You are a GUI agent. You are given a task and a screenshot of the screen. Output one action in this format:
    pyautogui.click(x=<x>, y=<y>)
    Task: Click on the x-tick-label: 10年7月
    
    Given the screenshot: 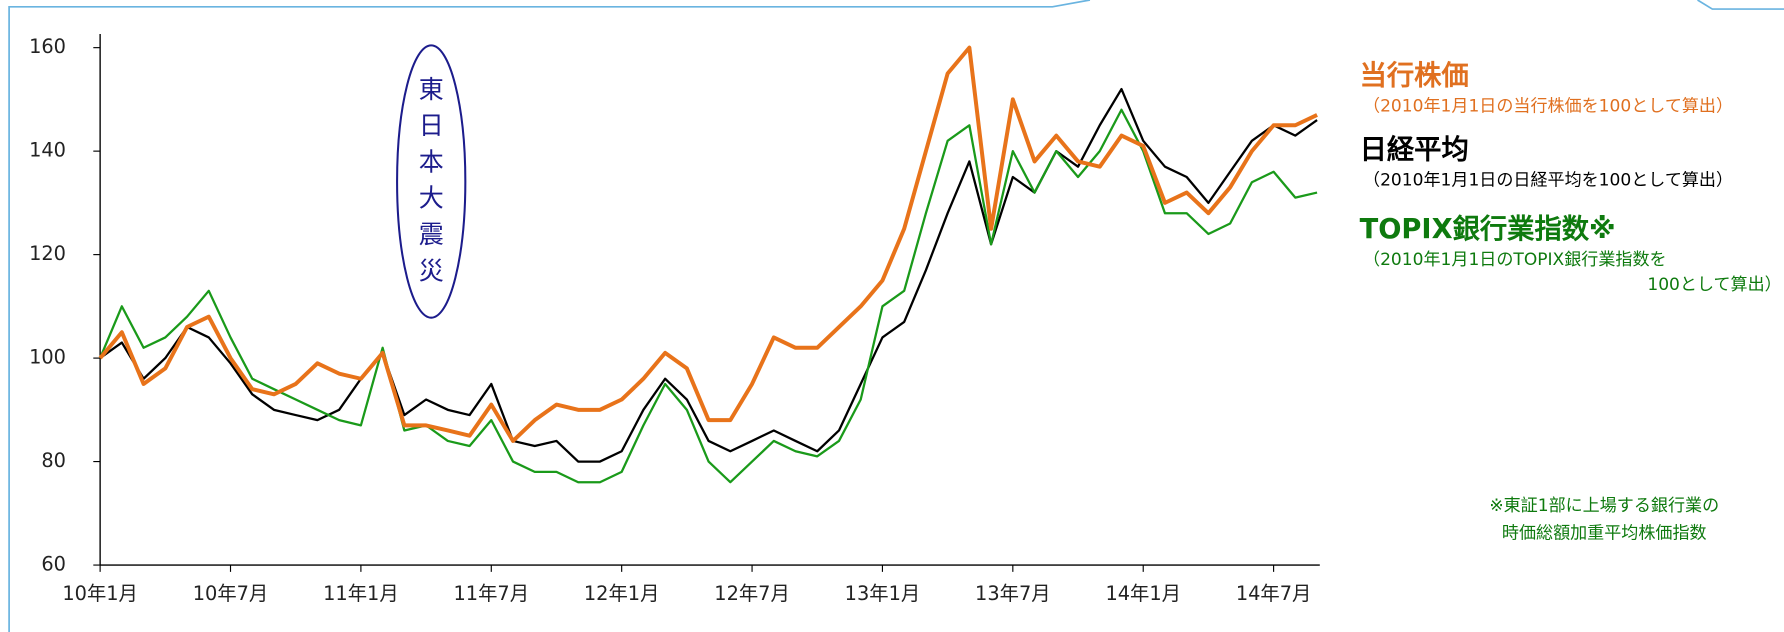 What is the action you would take?
    pyautogui.click(x=231, y=593)
    